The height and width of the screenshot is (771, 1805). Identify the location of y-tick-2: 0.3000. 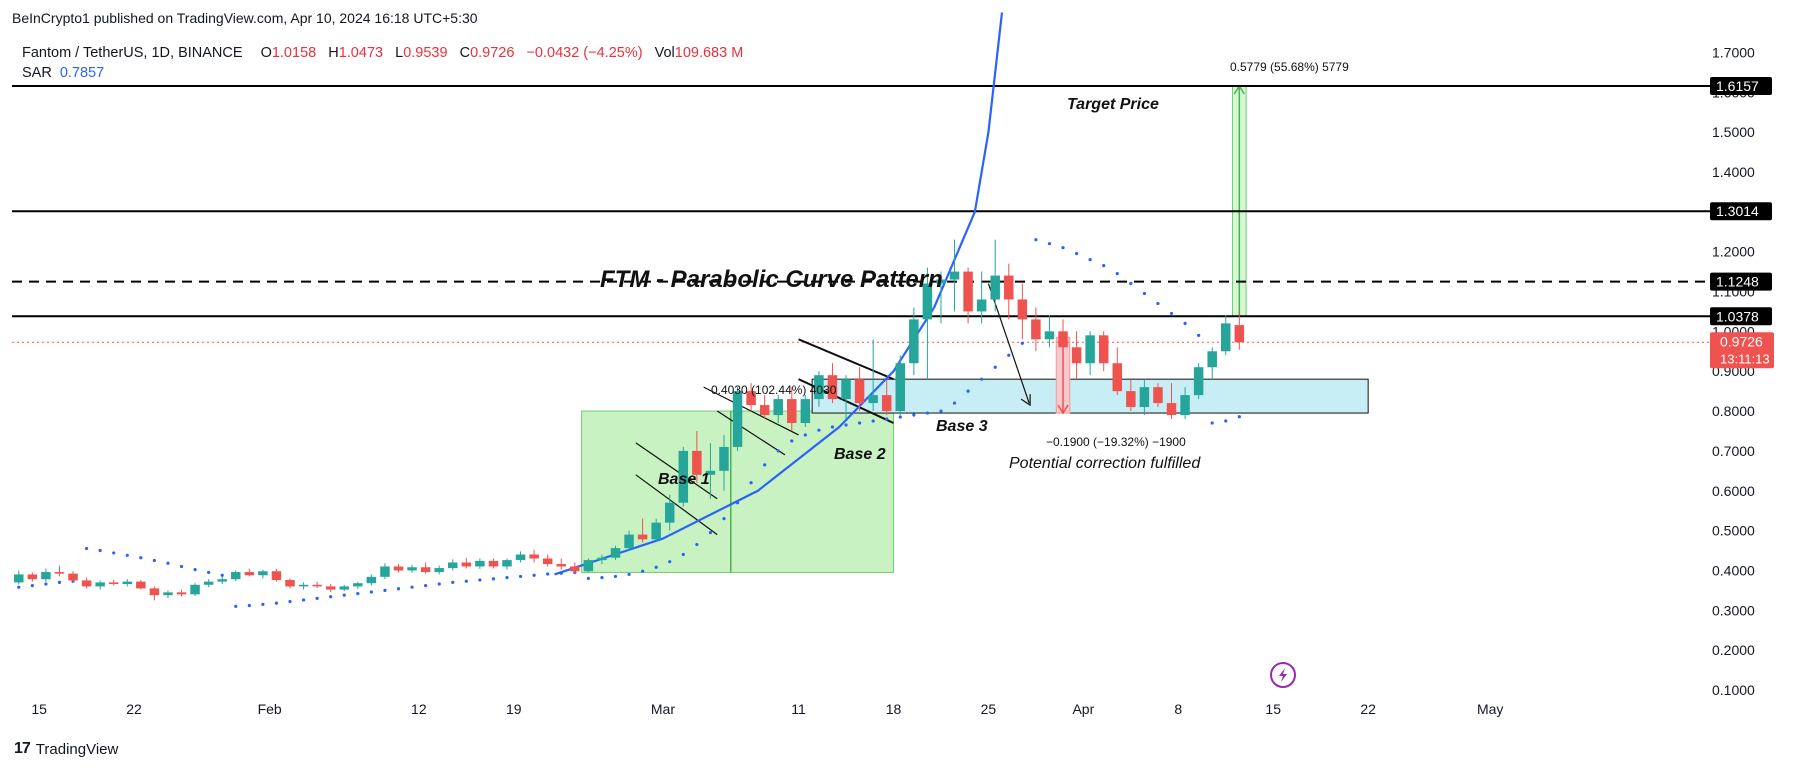
(1733, 610).